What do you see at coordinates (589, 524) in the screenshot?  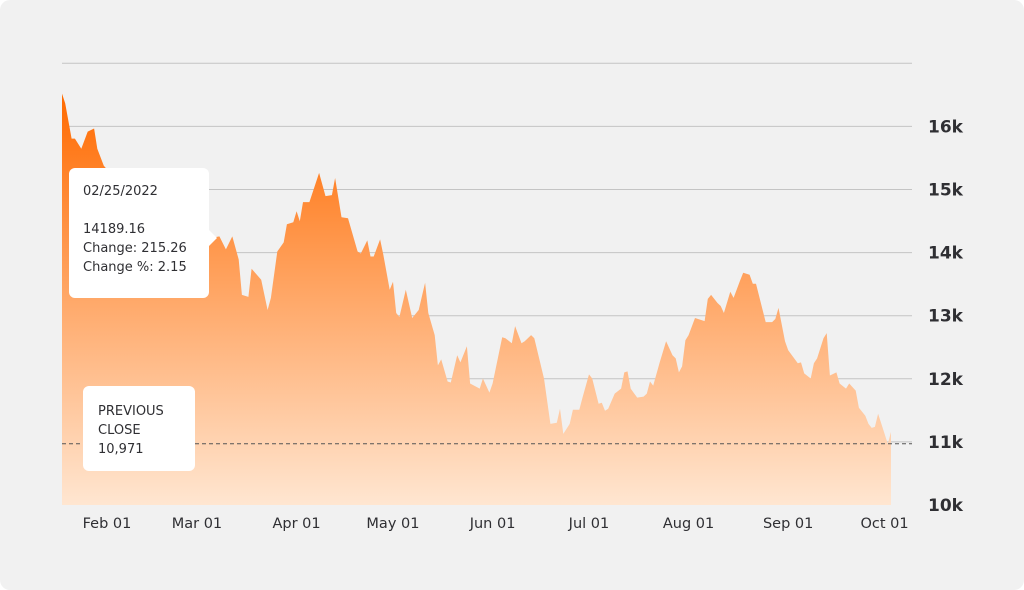 I see `x-tick-label: Jul 01` at bounding box center [589, 524].